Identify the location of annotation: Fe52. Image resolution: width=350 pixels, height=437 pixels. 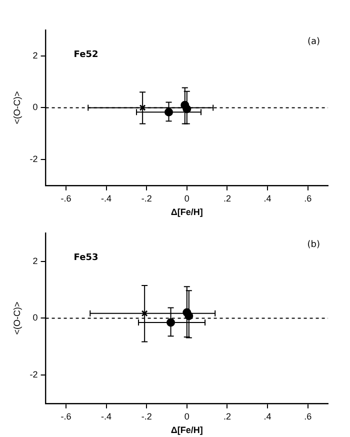
(86, 55).